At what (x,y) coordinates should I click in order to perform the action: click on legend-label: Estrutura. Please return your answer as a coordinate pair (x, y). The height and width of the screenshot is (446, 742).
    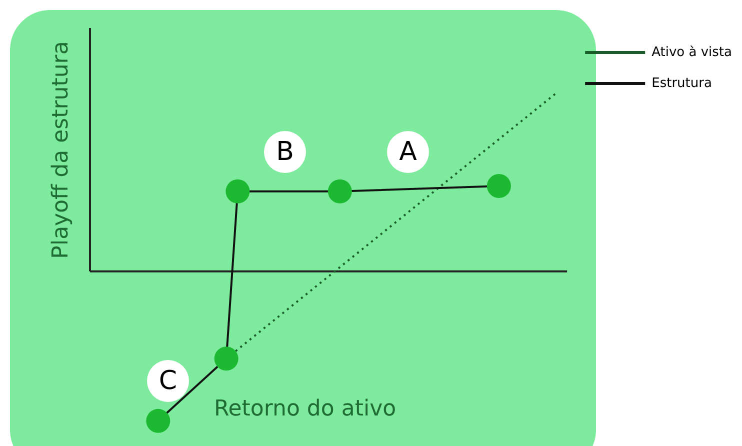
    Looking at the image, I should click on (682, 83).